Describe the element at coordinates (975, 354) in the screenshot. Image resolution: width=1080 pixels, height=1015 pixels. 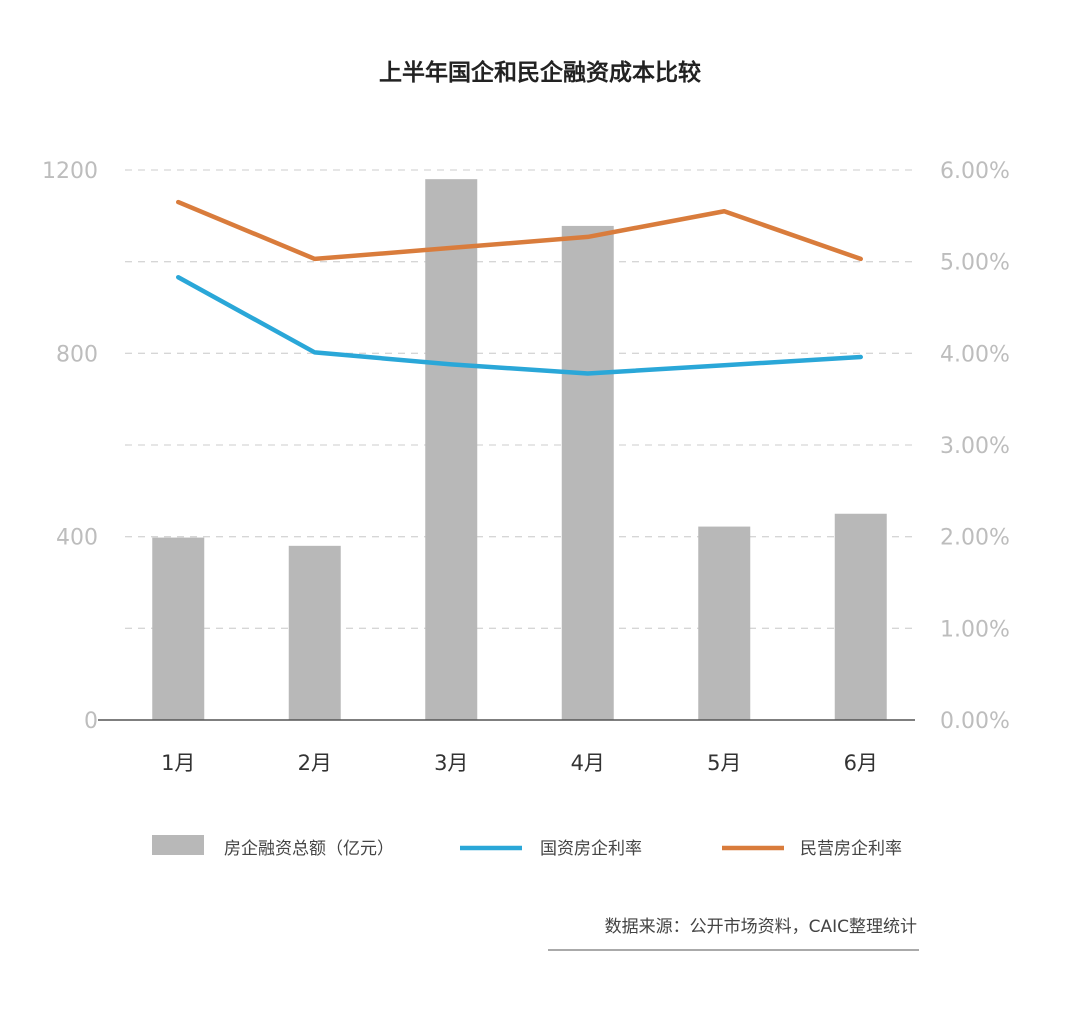
I see `right-tick-label: 4.00%` at that location.